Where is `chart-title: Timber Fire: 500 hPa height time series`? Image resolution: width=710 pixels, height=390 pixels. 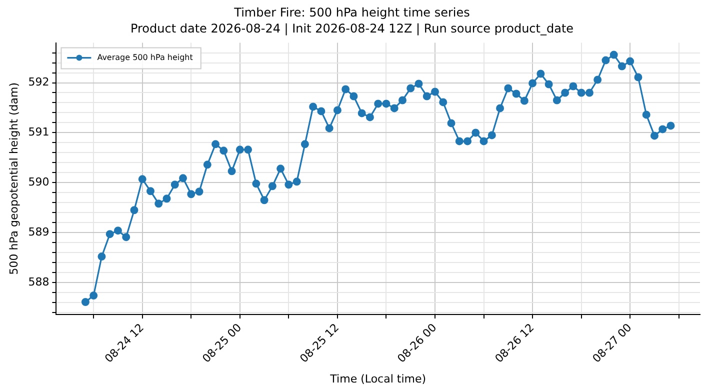
chart-title: Timber Fire: 500 hPa height time series is located at coordinates (351, 12).